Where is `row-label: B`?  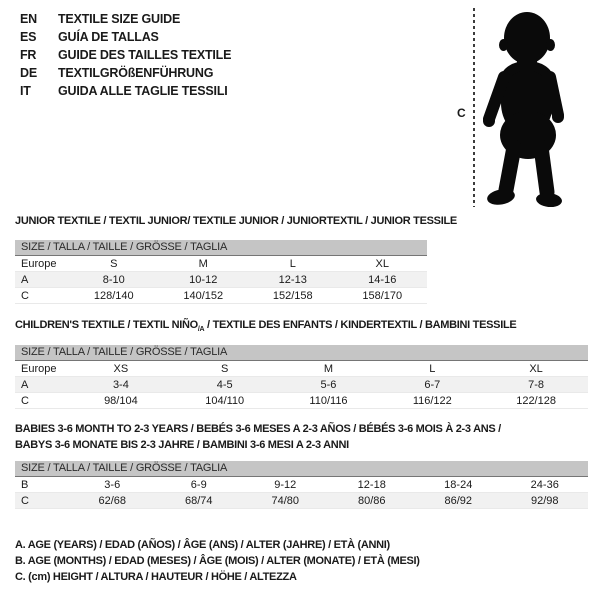
row-label: B is located at coordinates (25, 485).